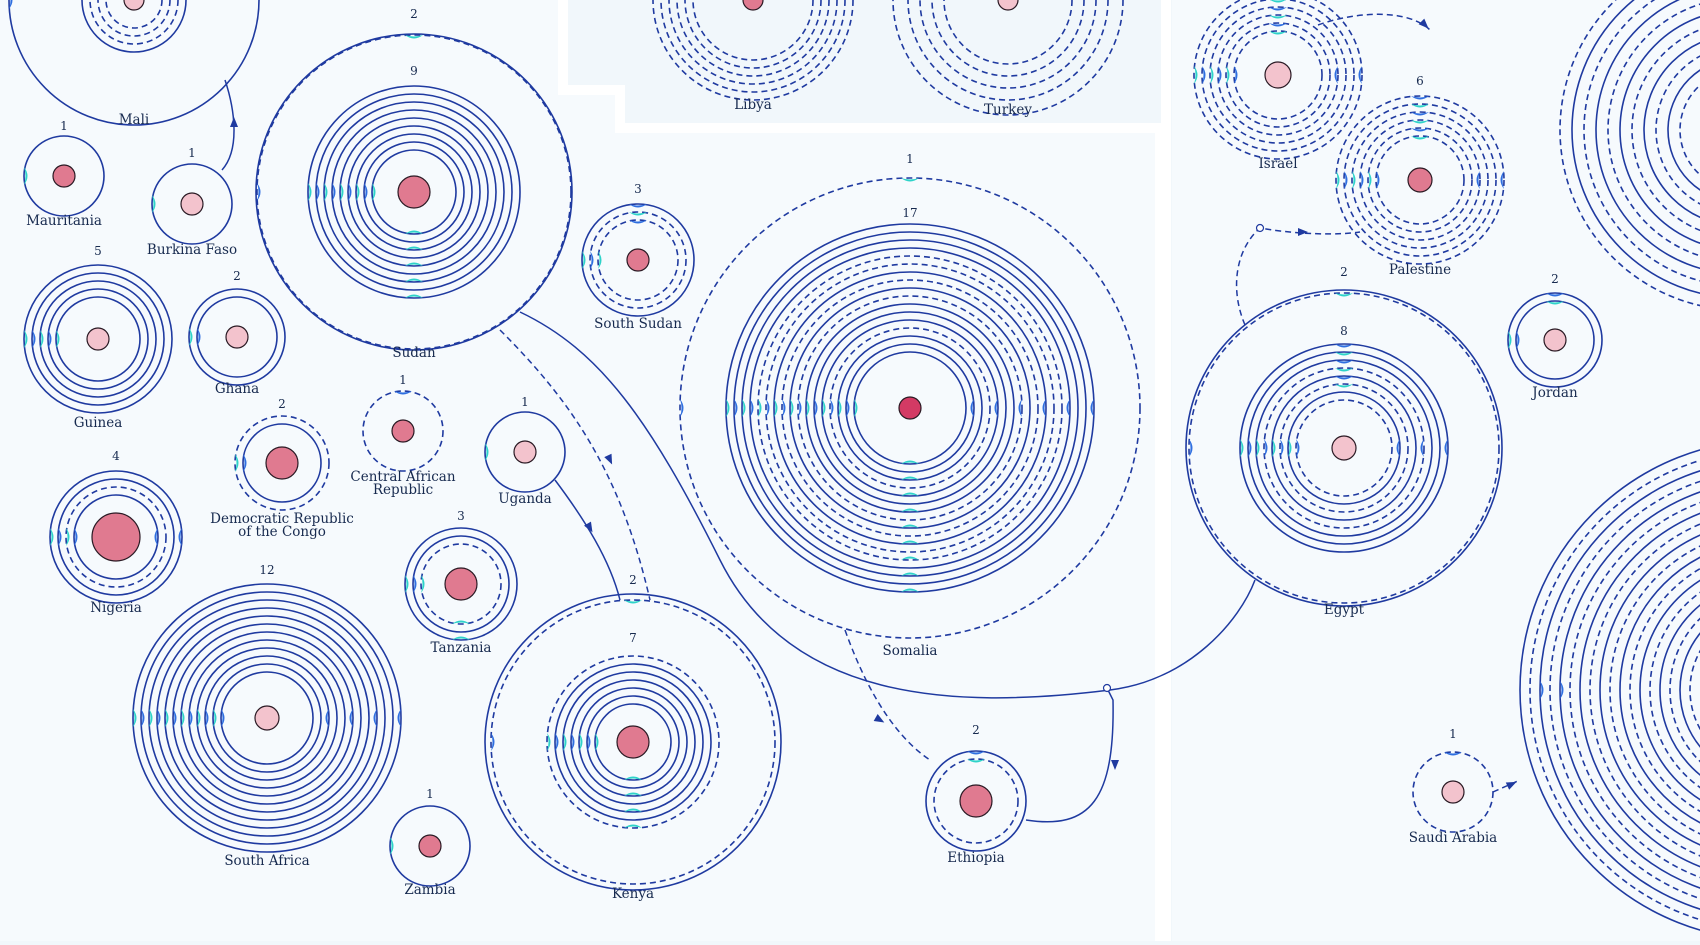  I want to click on country-label-car: Central African Republic, so click(402, 483).